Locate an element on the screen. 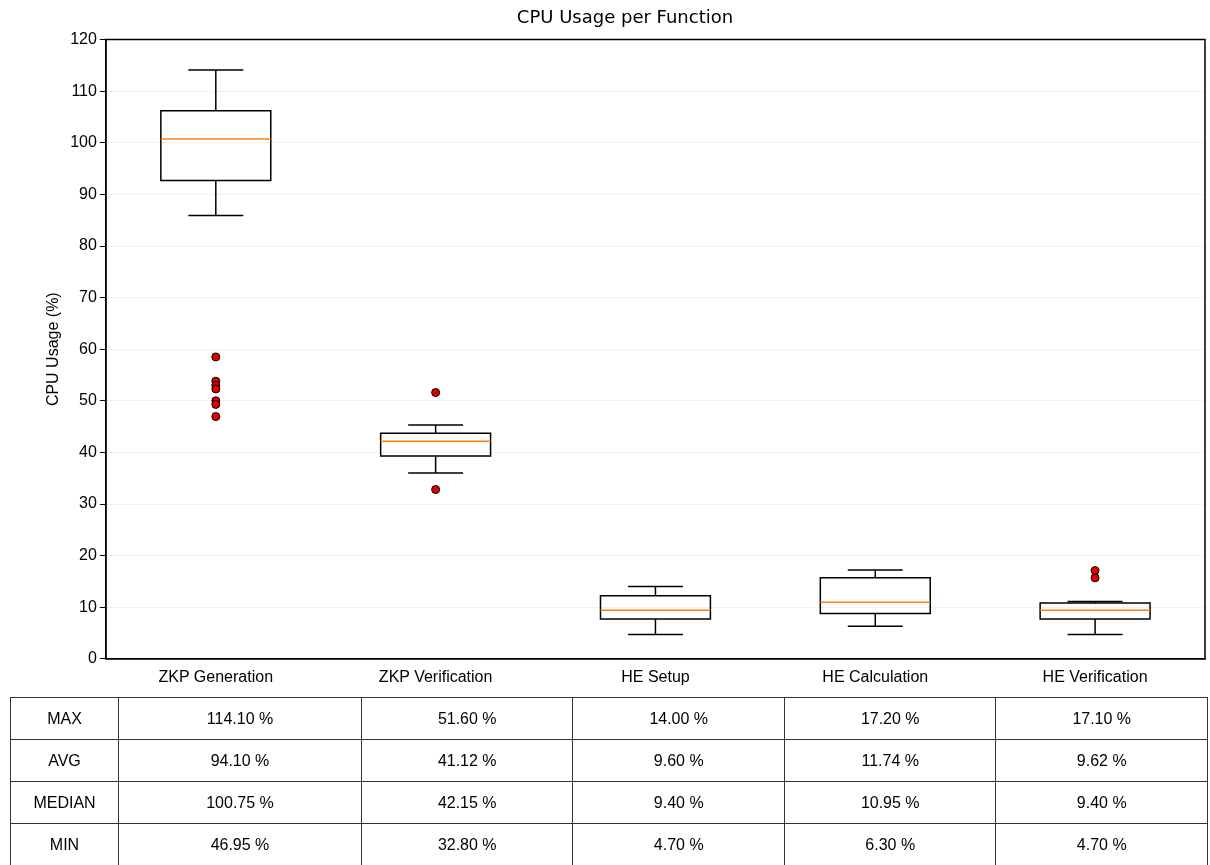  y-tick-label: 10 is located at coordinates (88, 606).